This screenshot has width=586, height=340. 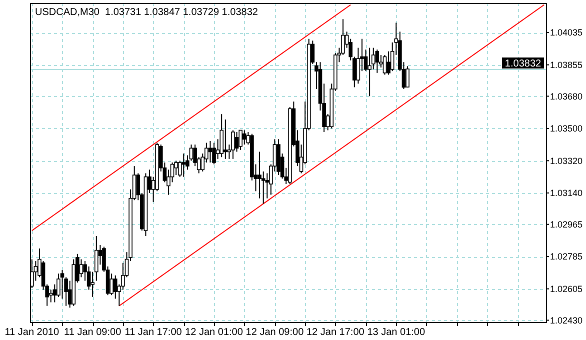 I want to click on x-tick-label: 12 Jan 17:00, so click(x=335, y=332).